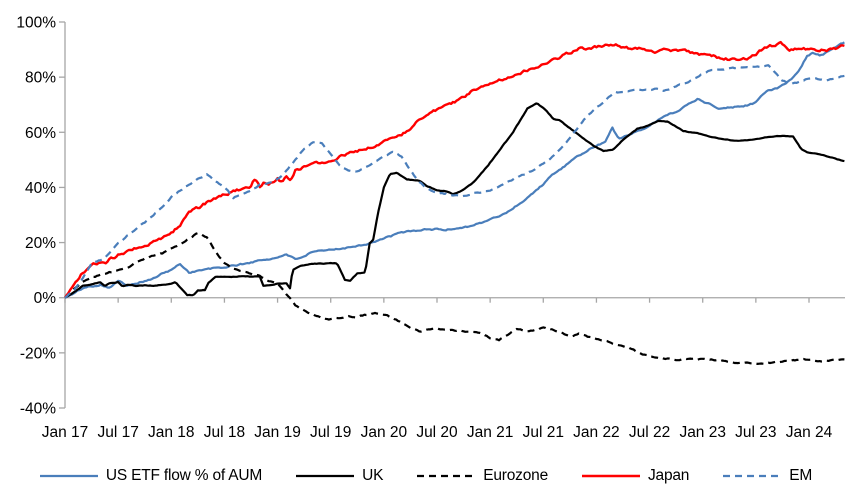 The width and height of the screenshot is (852, 499). I want to click on svg-text: 80%, so click(40, 78).